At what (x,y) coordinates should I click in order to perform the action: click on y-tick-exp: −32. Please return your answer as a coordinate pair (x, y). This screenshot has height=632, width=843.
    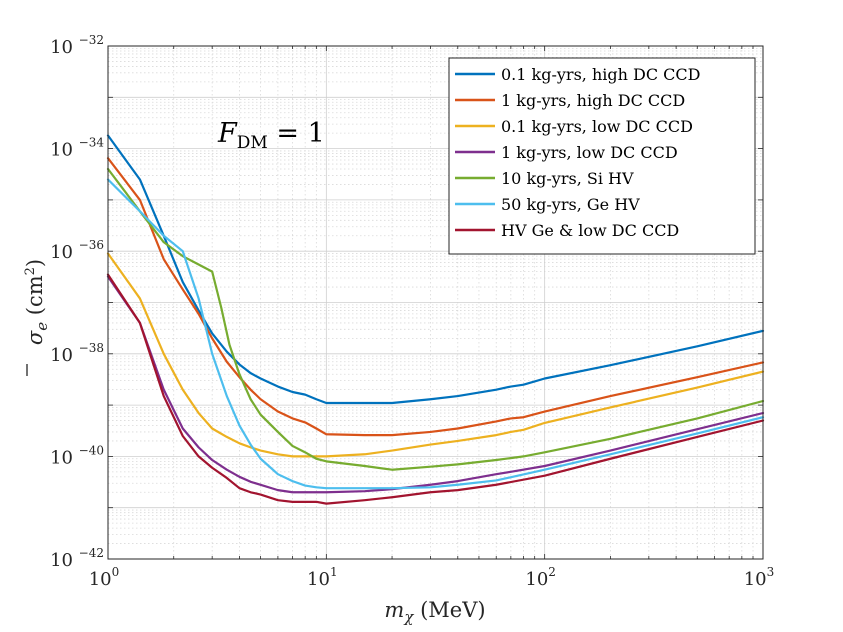
    Looking at the image, I should click on (91, 40).